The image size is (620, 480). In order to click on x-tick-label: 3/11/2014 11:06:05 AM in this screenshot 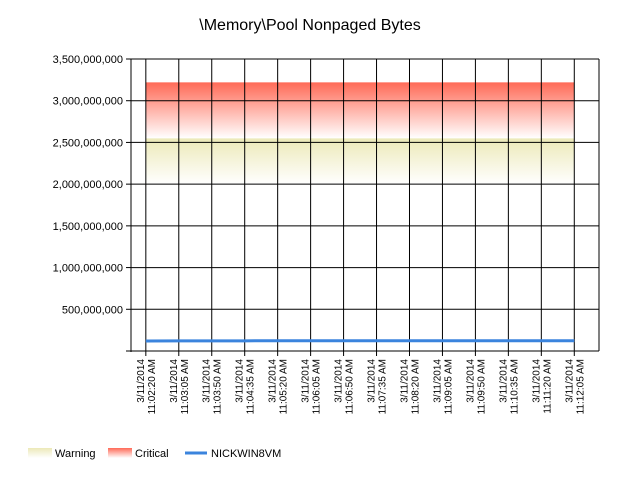, I will do `click(312, 387)`.